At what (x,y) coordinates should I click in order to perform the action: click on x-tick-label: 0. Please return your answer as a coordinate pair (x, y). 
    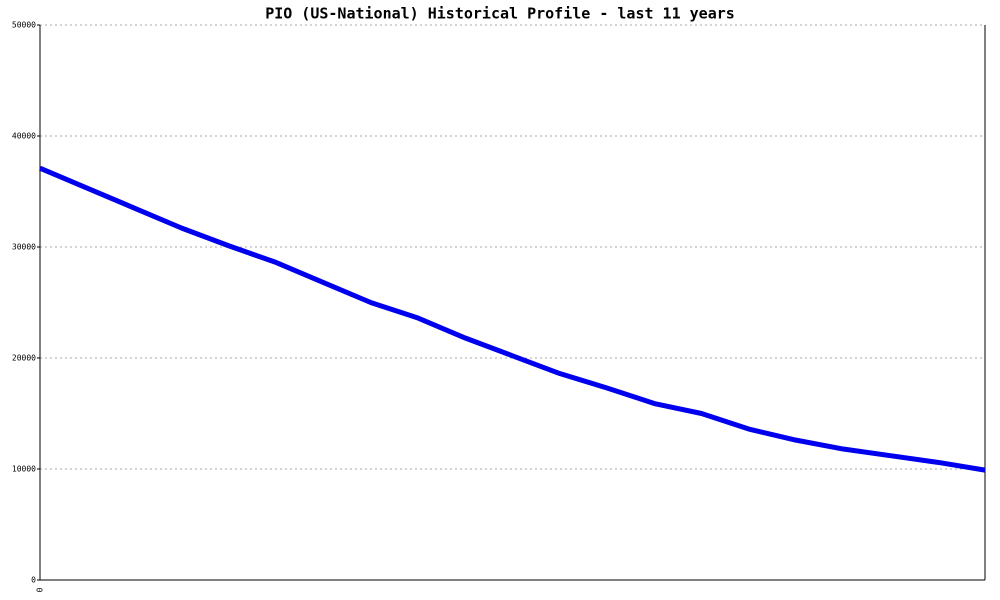
    Looking at the image, I should click on (40, 589).